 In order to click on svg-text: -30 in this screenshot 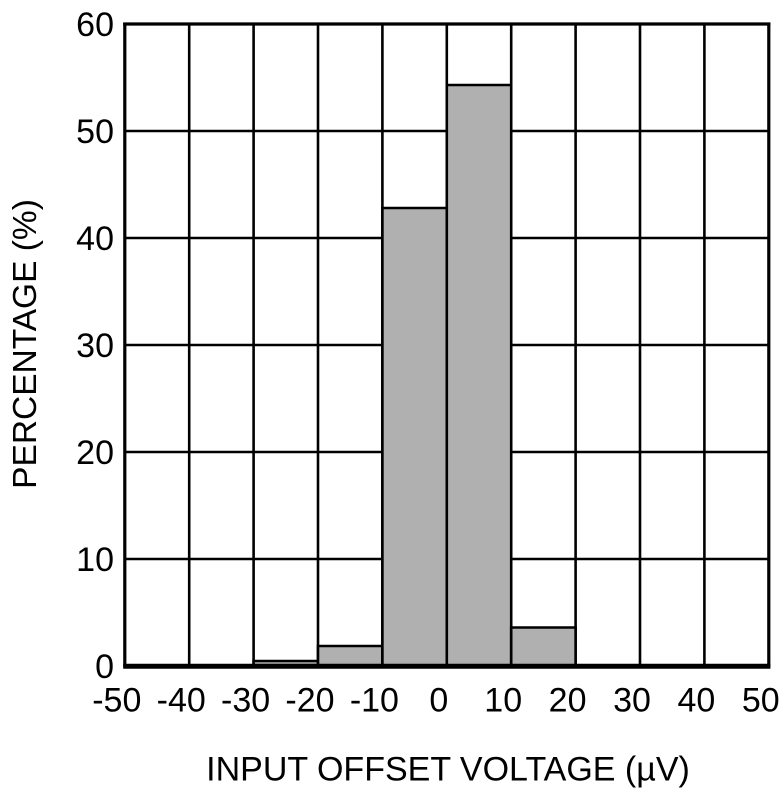, I will do `click(245, 701)`.